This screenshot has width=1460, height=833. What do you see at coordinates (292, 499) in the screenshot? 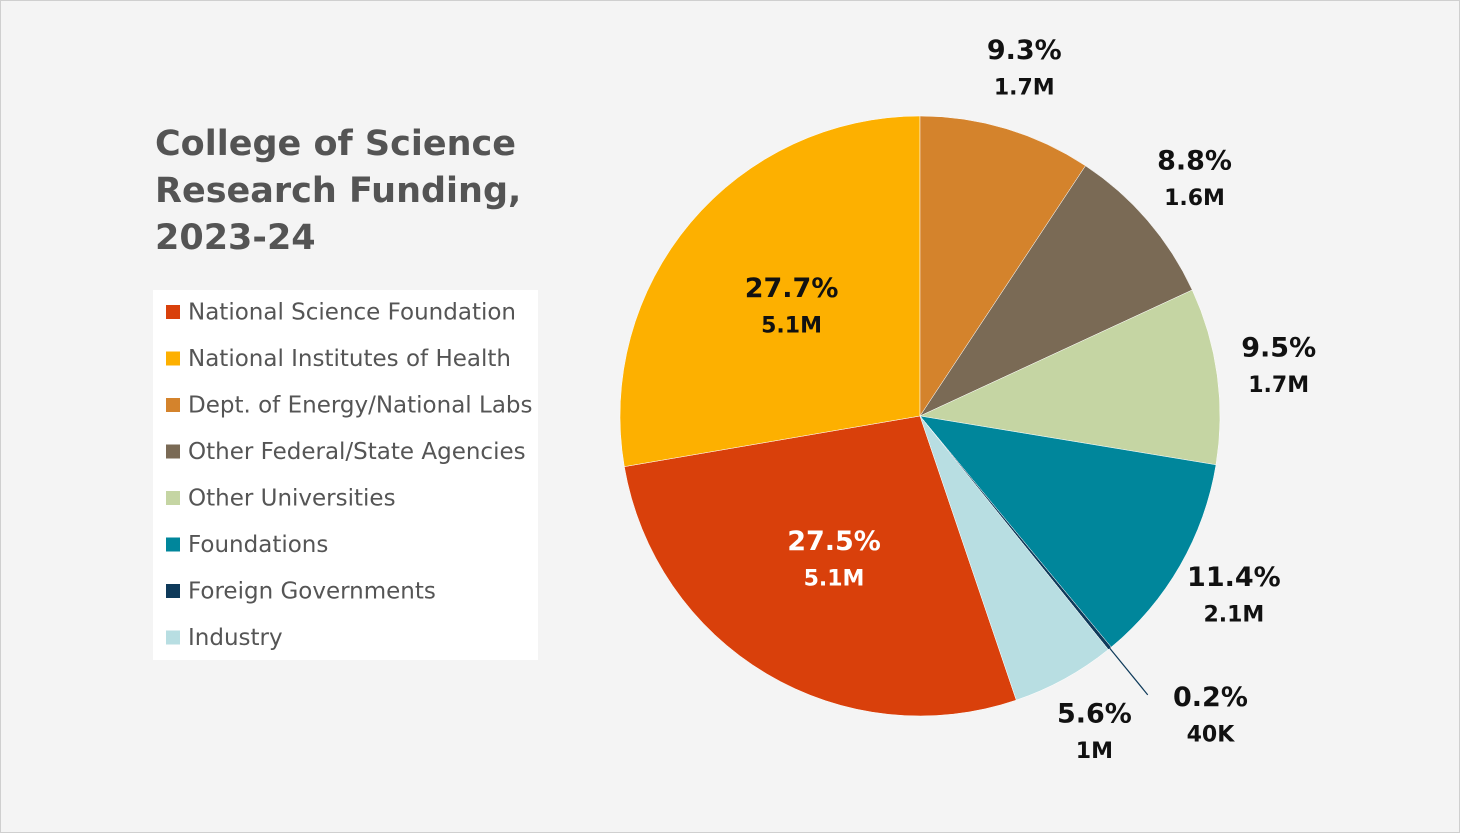
I see `legend-label: Other Universities` at bounding box center [292, 499].